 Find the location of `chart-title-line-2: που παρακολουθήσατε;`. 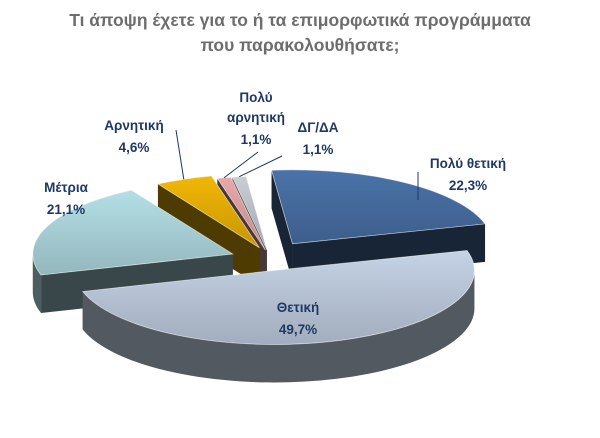

chart-title-line-2: που παρακολουθήσατε; is located at coordinates (300, 45).